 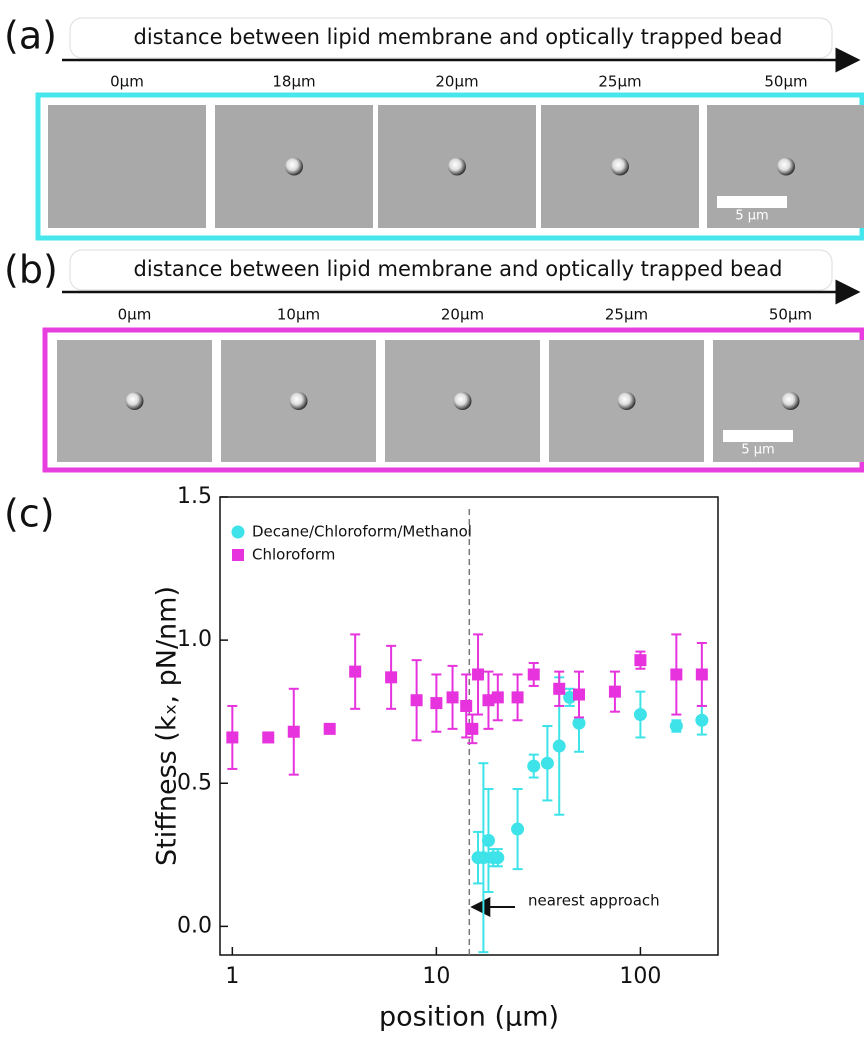 I want to click on y-tick-label: 0.5, so click(x=194, y=782).